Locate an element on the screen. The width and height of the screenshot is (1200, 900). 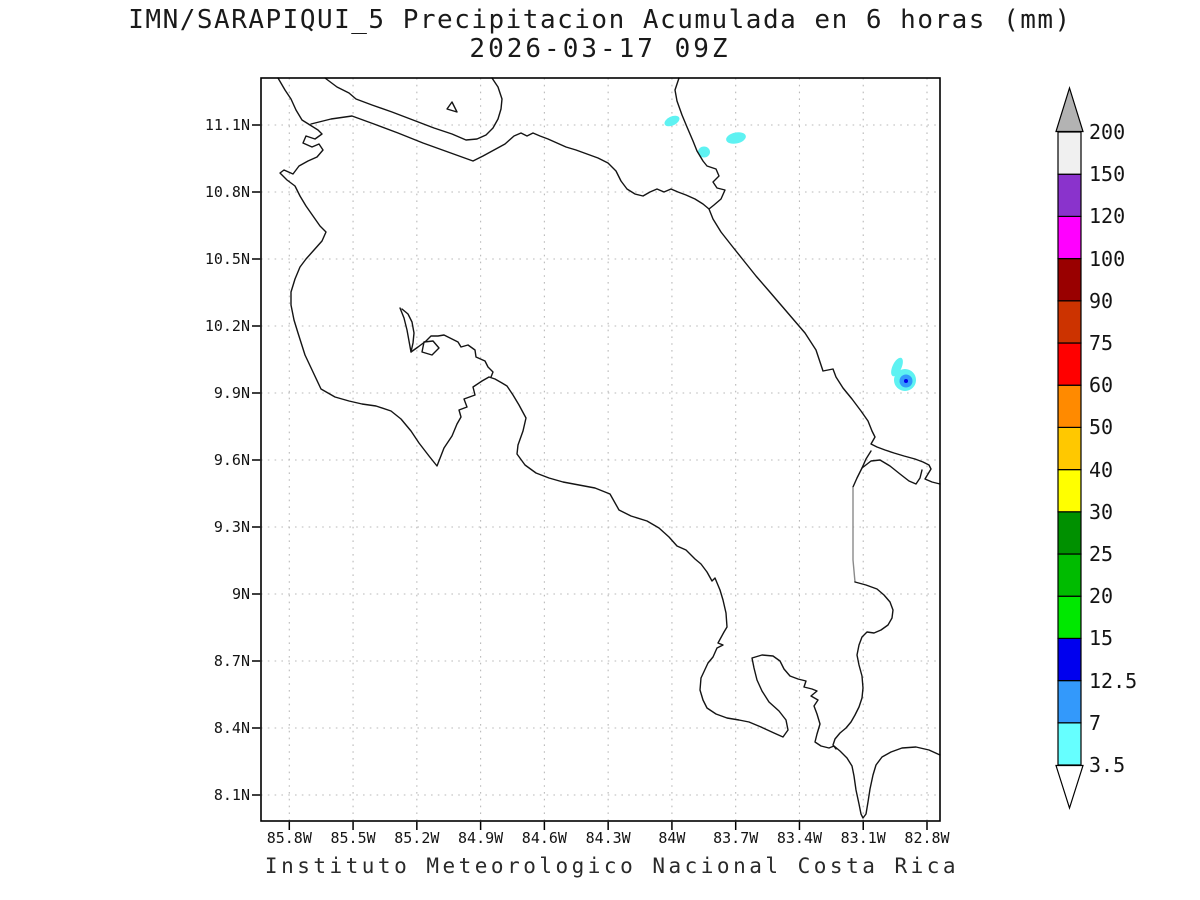
precipitation-cells is located at coordinates (790, 253).